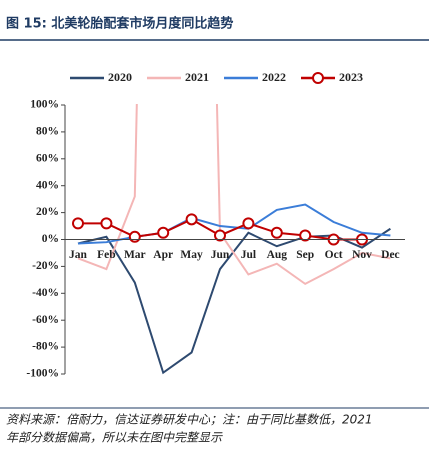  Describe the element at coordinates (334, 255) in the screenshot. I see `x-tick-label: Oct` at that location.